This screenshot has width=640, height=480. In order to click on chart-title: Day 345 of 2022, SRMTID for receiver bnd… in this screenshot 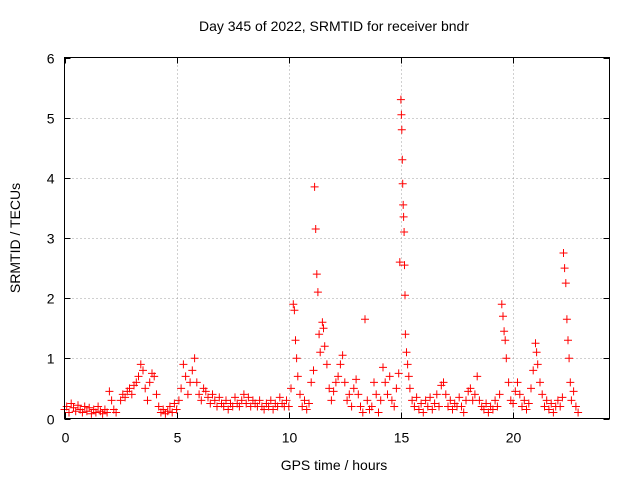, I will do `click(334, 26)`.